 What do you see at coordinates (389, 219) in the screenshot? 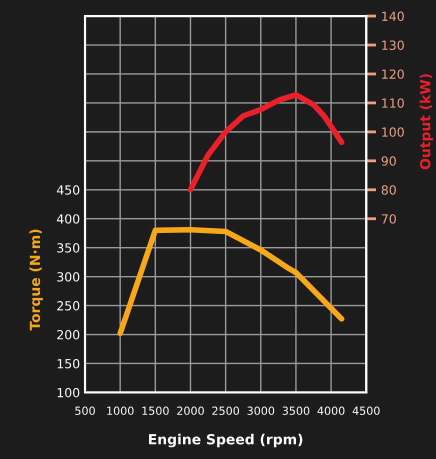
I see `y2-tick-label: 70` at bounding box center [389, 219].